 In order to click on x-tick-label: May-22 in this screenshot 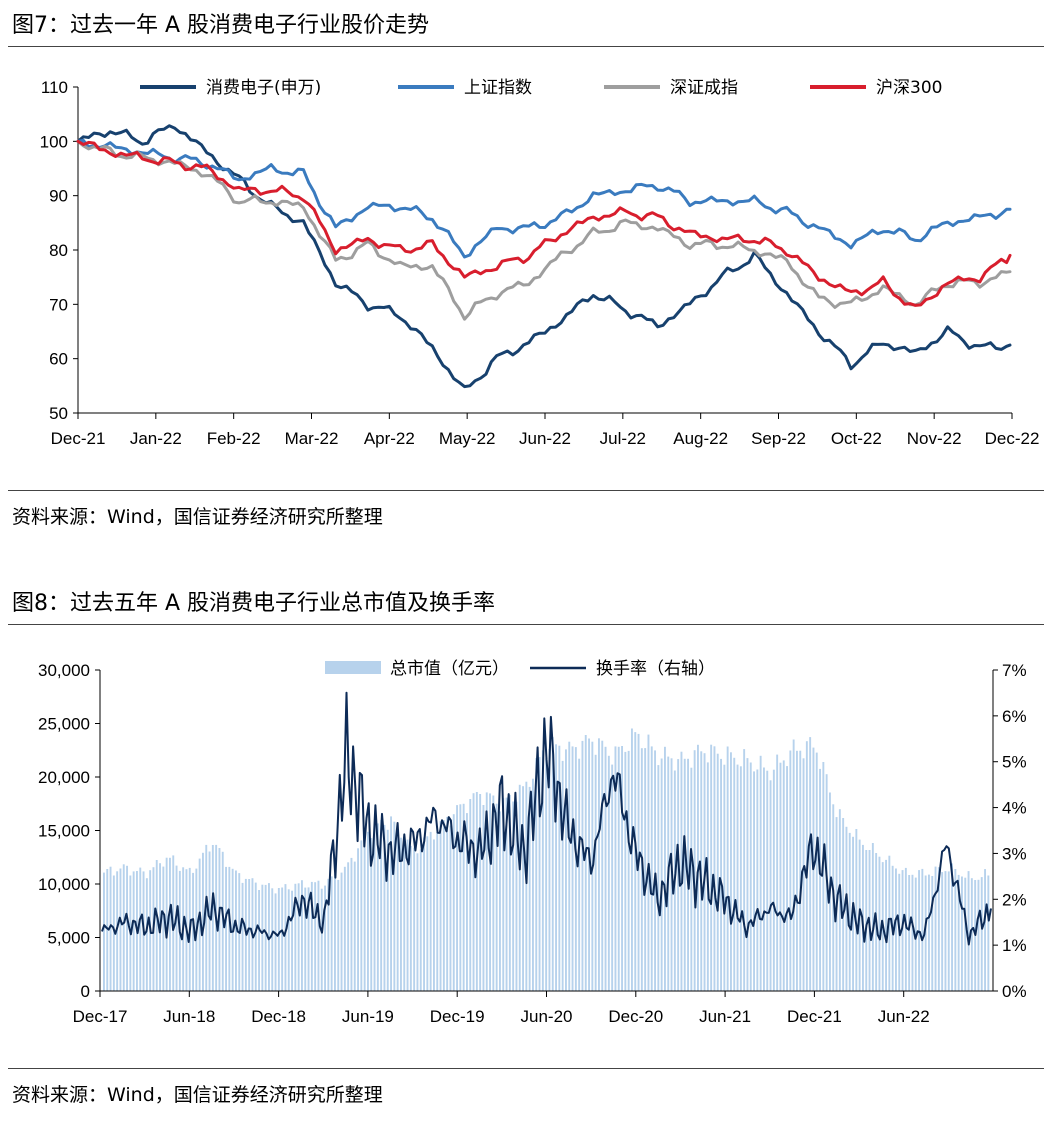, I will do `click(467, 438)`.